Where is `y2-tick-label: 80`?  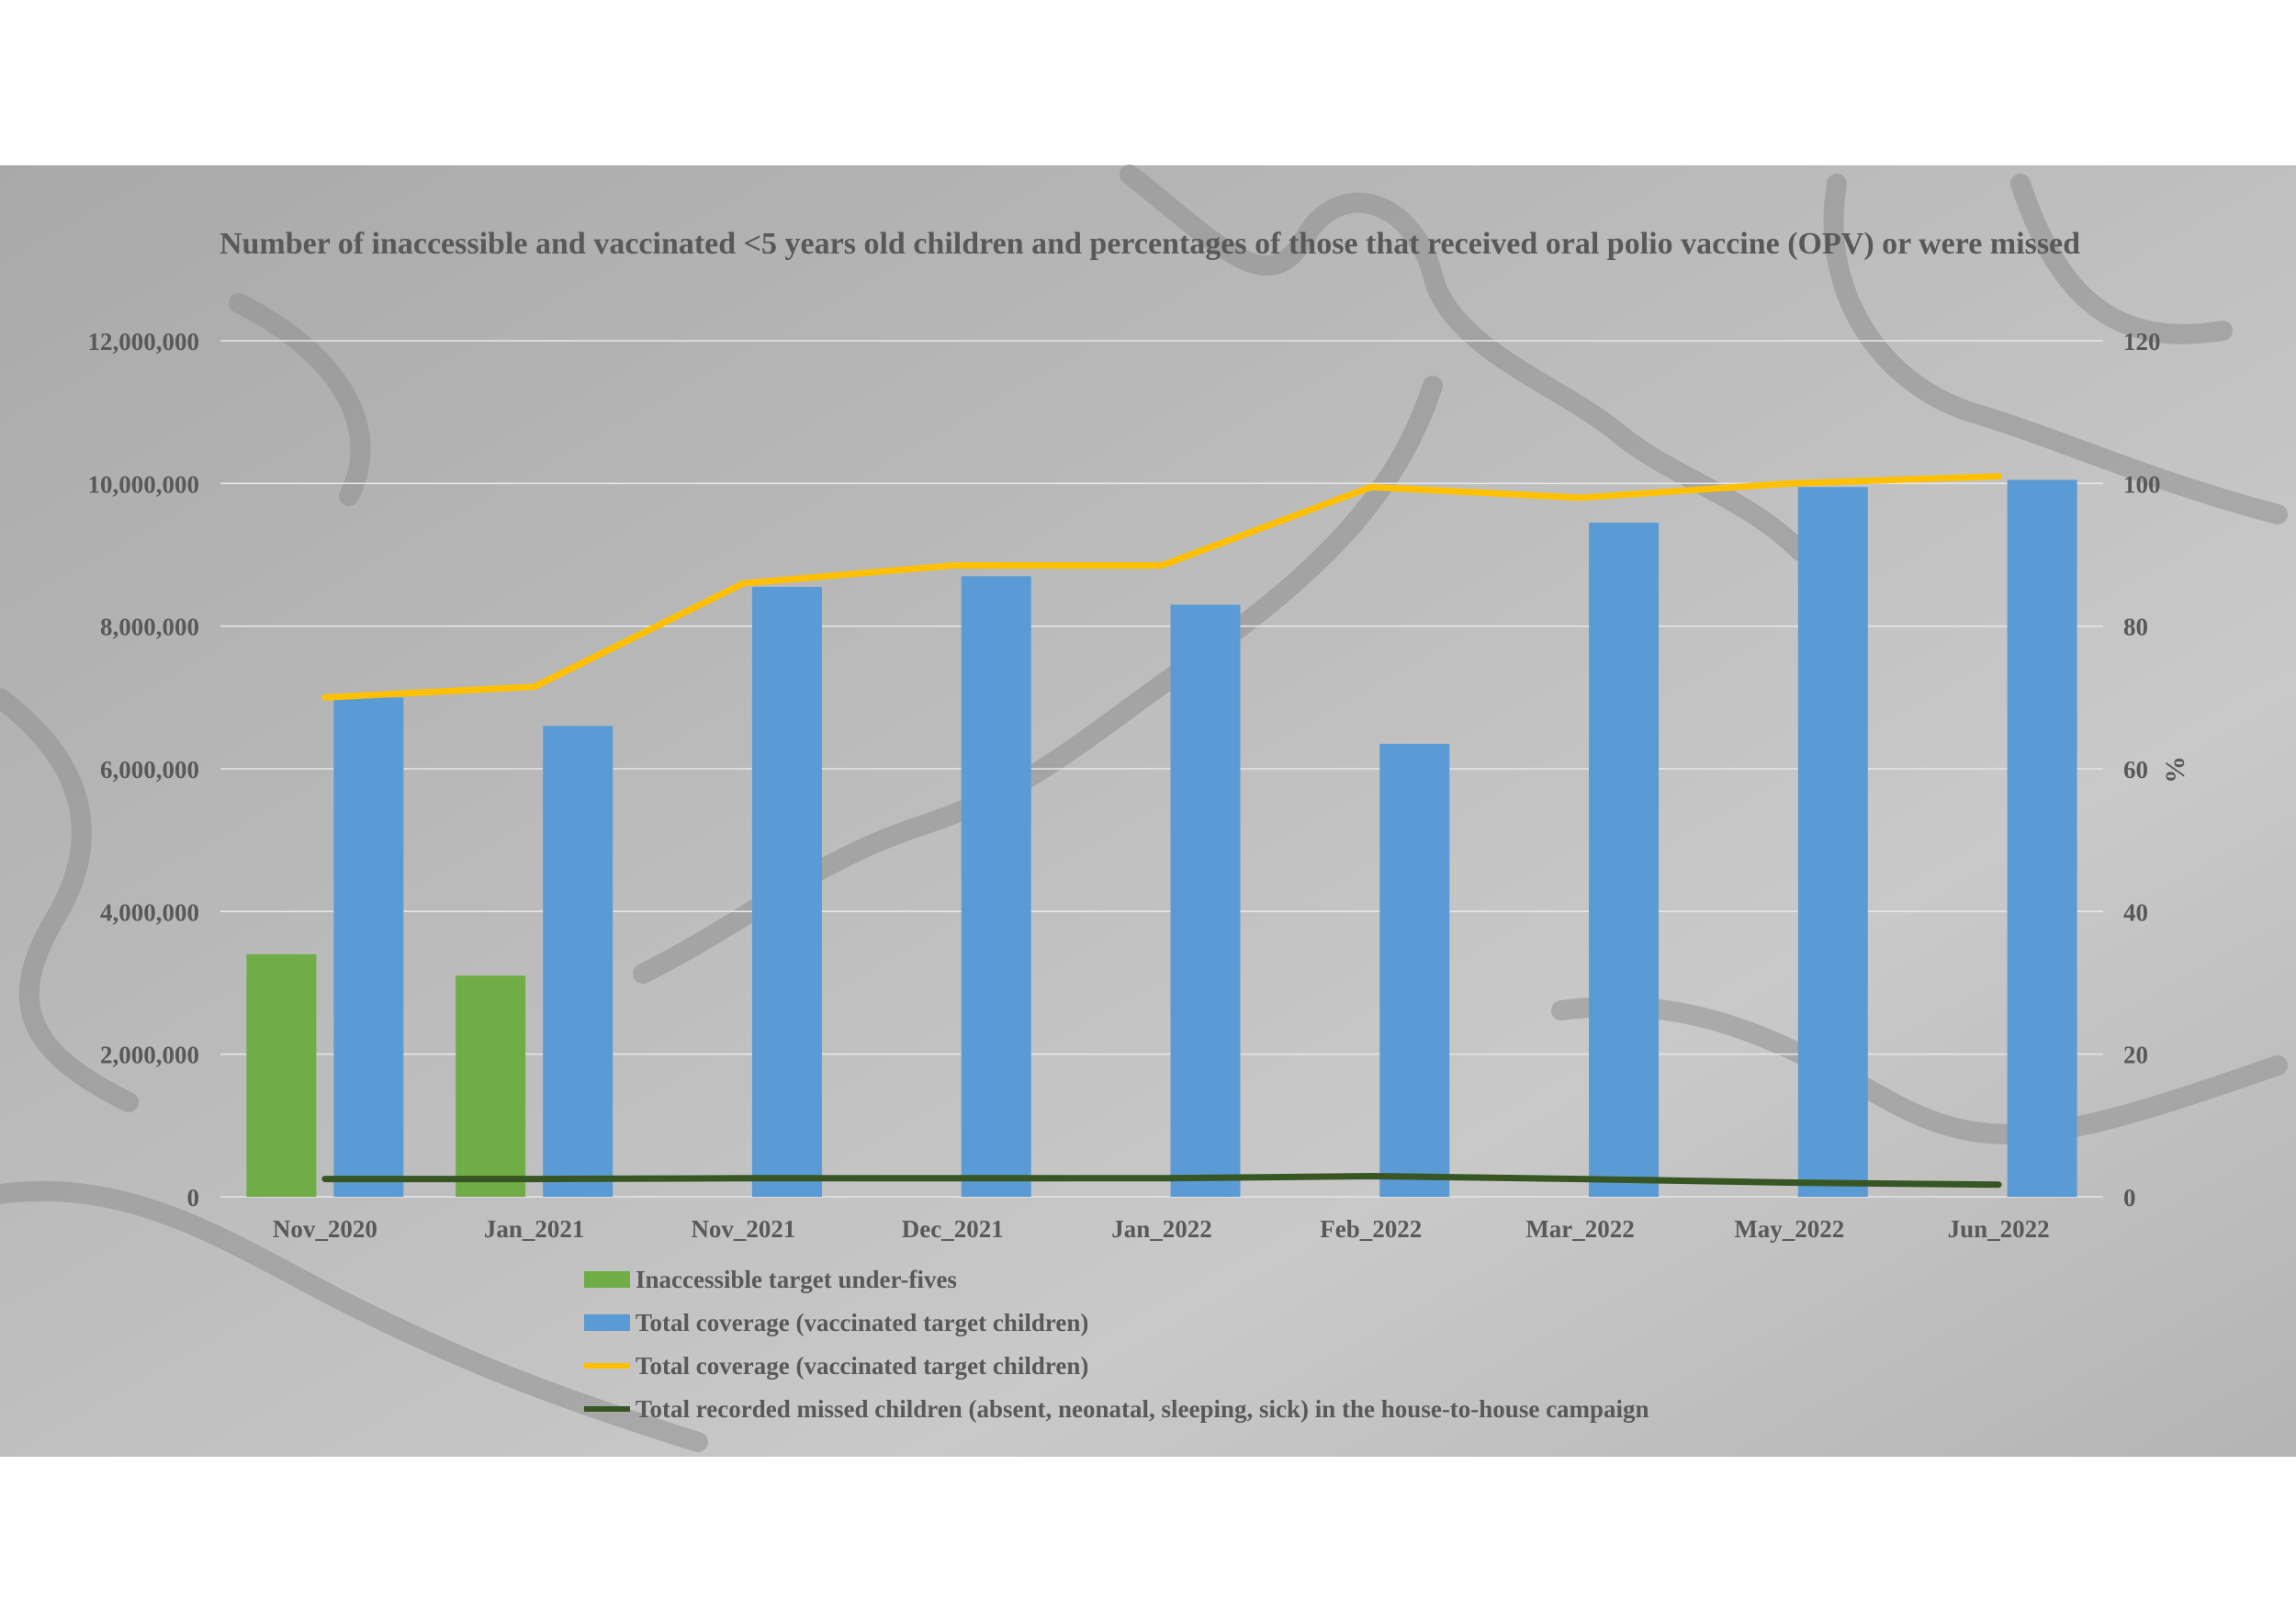 y2-tick-label: 80 is located at coordinates (2135, 627).